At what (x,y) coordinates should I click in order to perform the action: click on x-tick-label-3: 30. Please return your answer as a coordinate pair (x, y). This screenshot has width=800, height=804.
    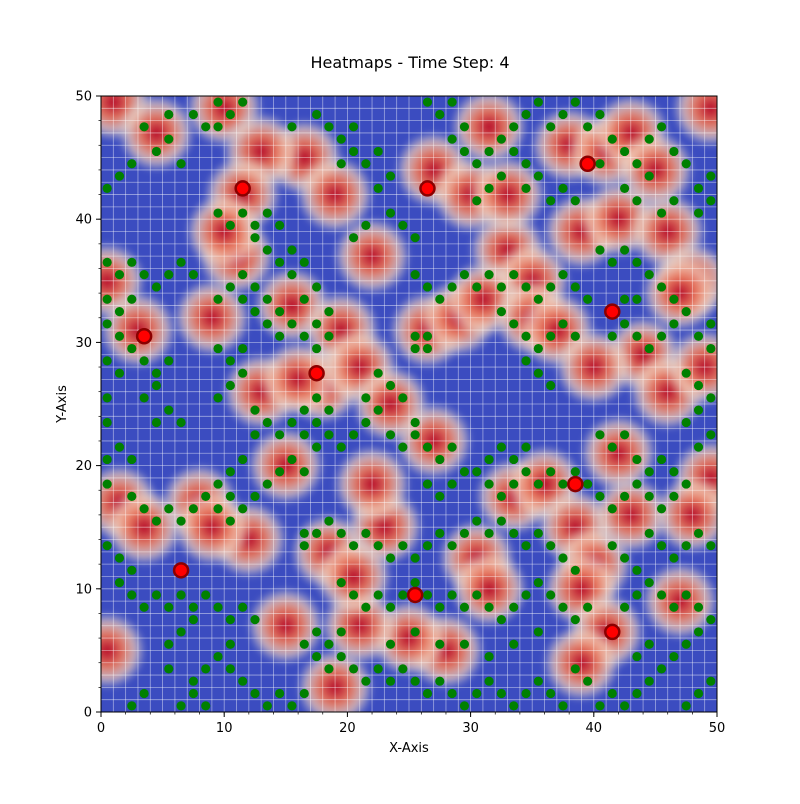
    Looking at the image, I should click on (470, 728).